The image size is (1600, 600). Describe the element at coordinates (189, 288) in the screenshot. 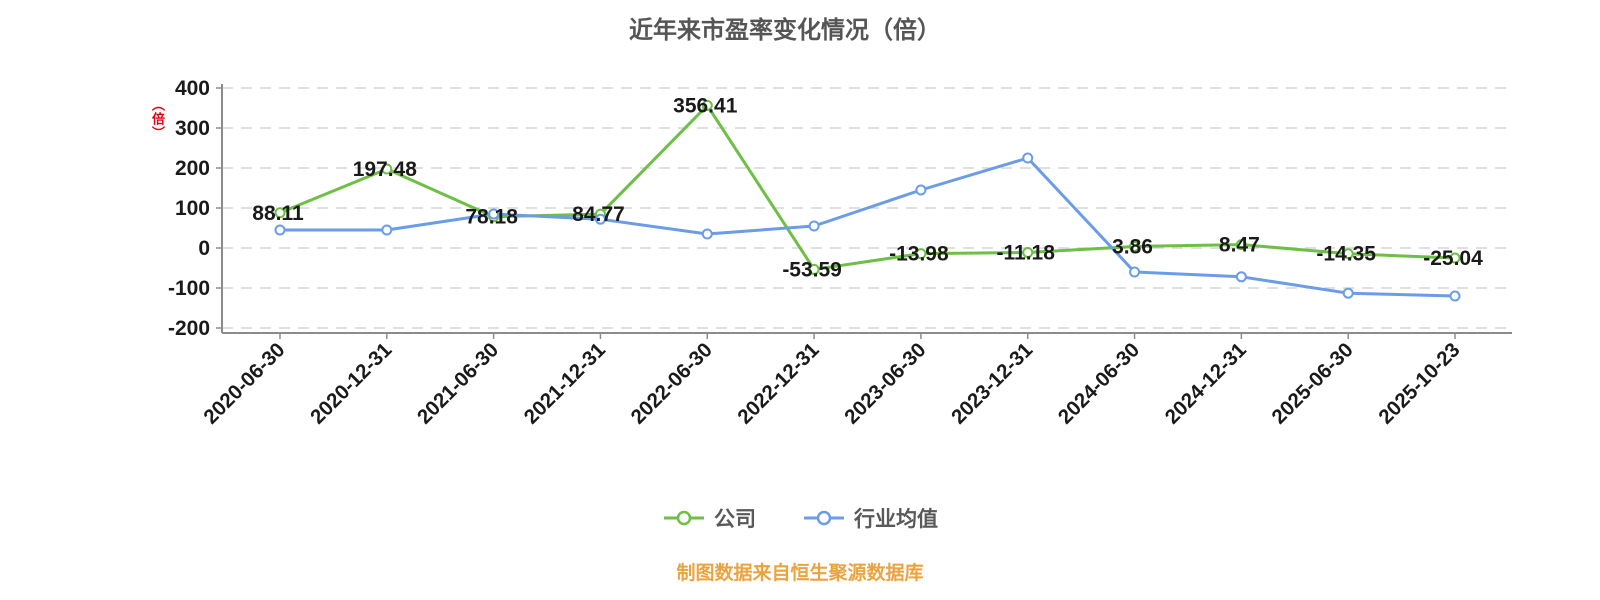

I see `y-axis-label: -100` at that location.